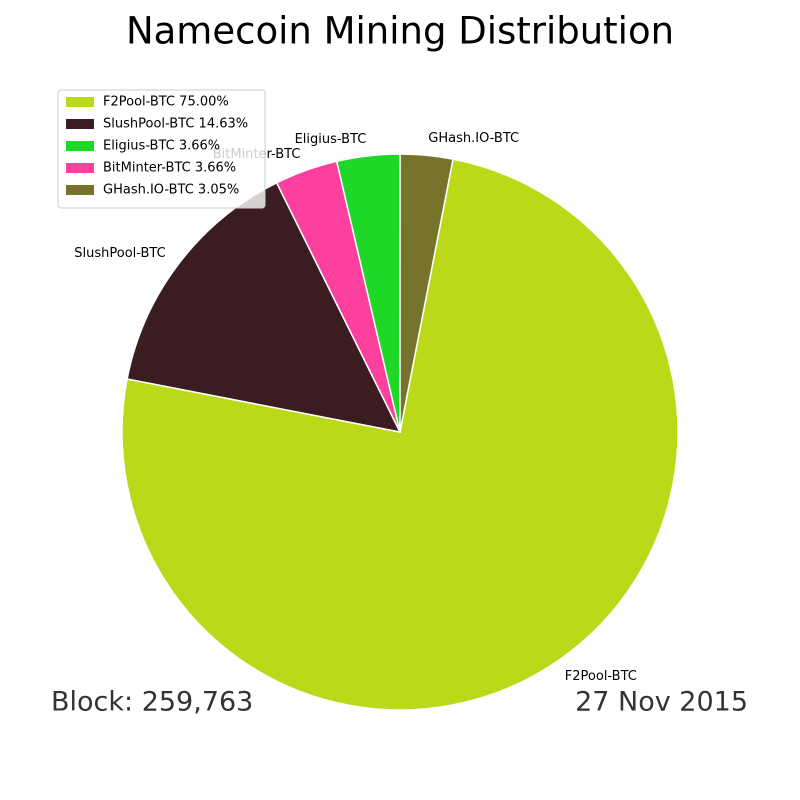 This screenshot has height=800, width=800. Describe the element at coordinates (169, 168) in the screenshot. I see `legend-label: BitMinter-BTC 3.66%` at that location.